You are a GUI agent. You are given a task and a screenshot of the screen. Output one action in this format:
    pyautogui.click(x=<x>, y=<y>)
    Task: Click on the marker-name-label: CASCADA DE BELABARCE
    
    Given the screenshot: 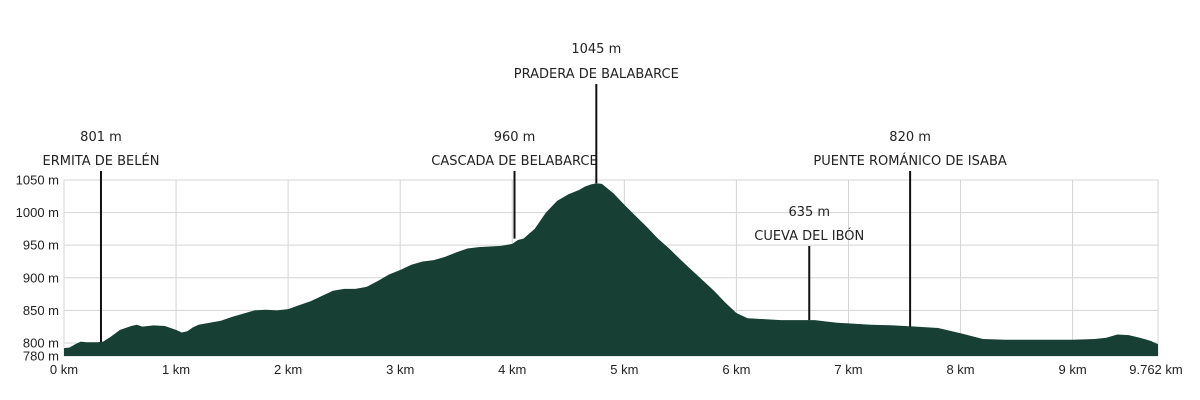 What is the action you would take?
    pyautogui.click(x=514, y=161)
    